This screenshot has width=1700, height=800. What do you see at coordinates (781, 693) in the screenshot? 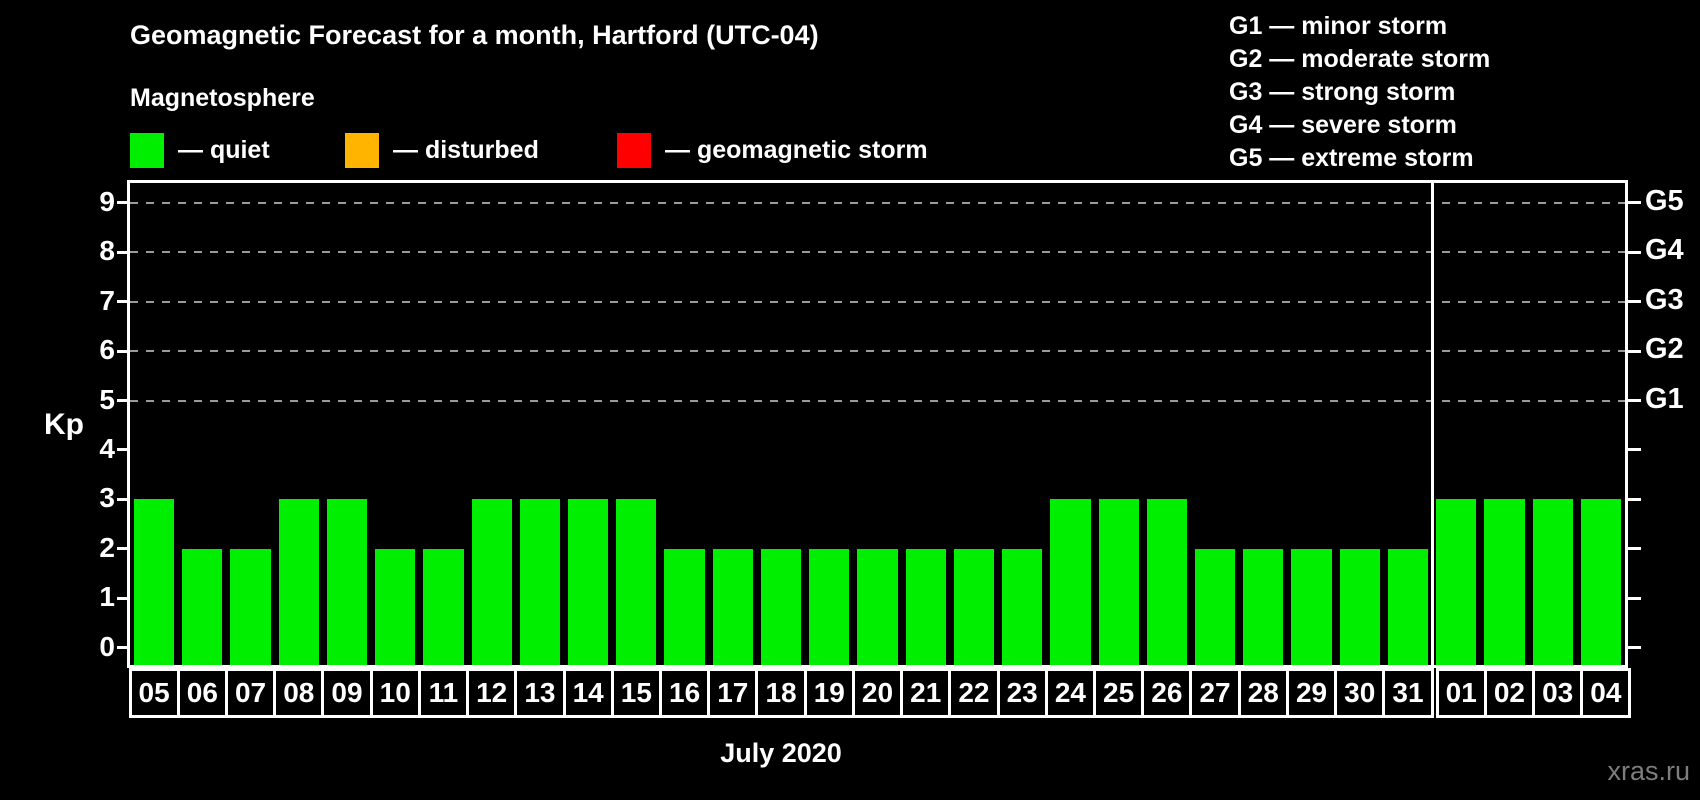
I see `day-cell-18: 18` at bounding box center [781, 693].